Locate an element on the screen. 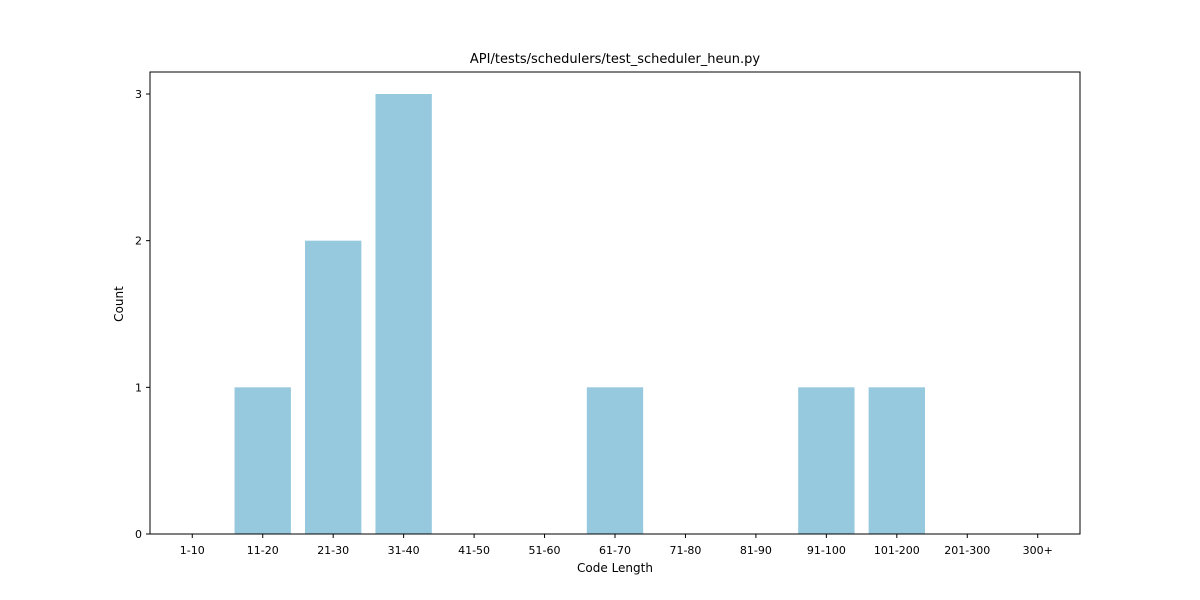 The image size is (1200, 600). x-tick-label: 71-80 is located at coordinates (685, 550).